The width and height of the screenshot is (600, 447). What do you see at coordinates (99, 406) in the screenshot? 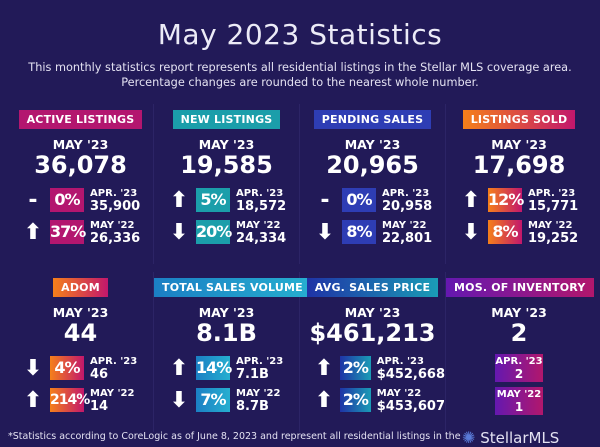
I see `comparison-value: 14` at bounding box center [99, 406].